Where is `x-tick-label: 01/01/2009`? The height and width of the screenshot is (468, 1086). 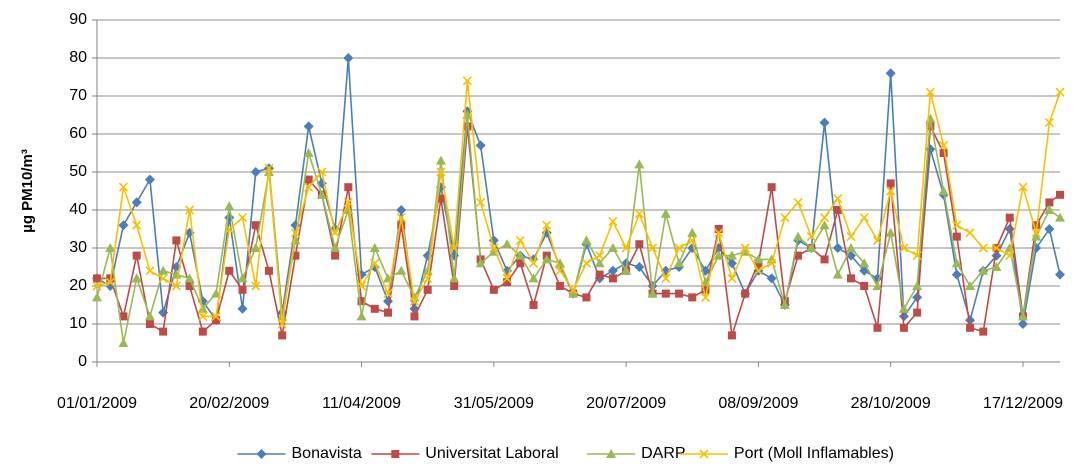 x-tick-label: 01/01/2009 is located at coordinates (97, 403).